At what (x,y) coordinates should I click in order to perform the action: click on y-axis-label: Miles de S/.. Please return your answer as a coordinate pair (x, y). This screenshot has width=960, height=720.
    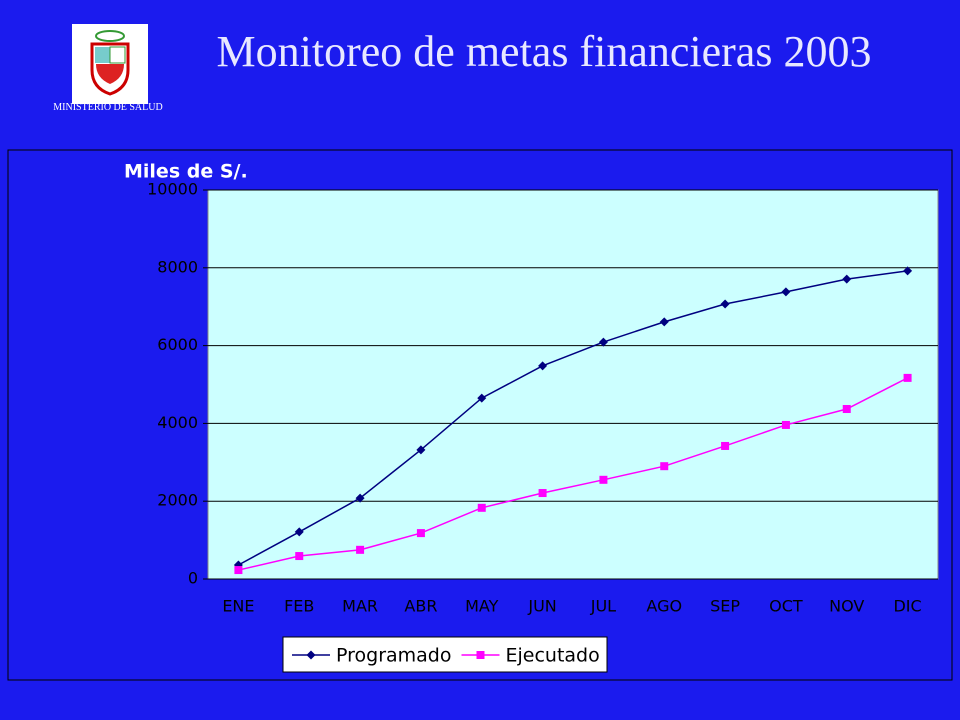
    Looking at the image, I should click on (186, 172).